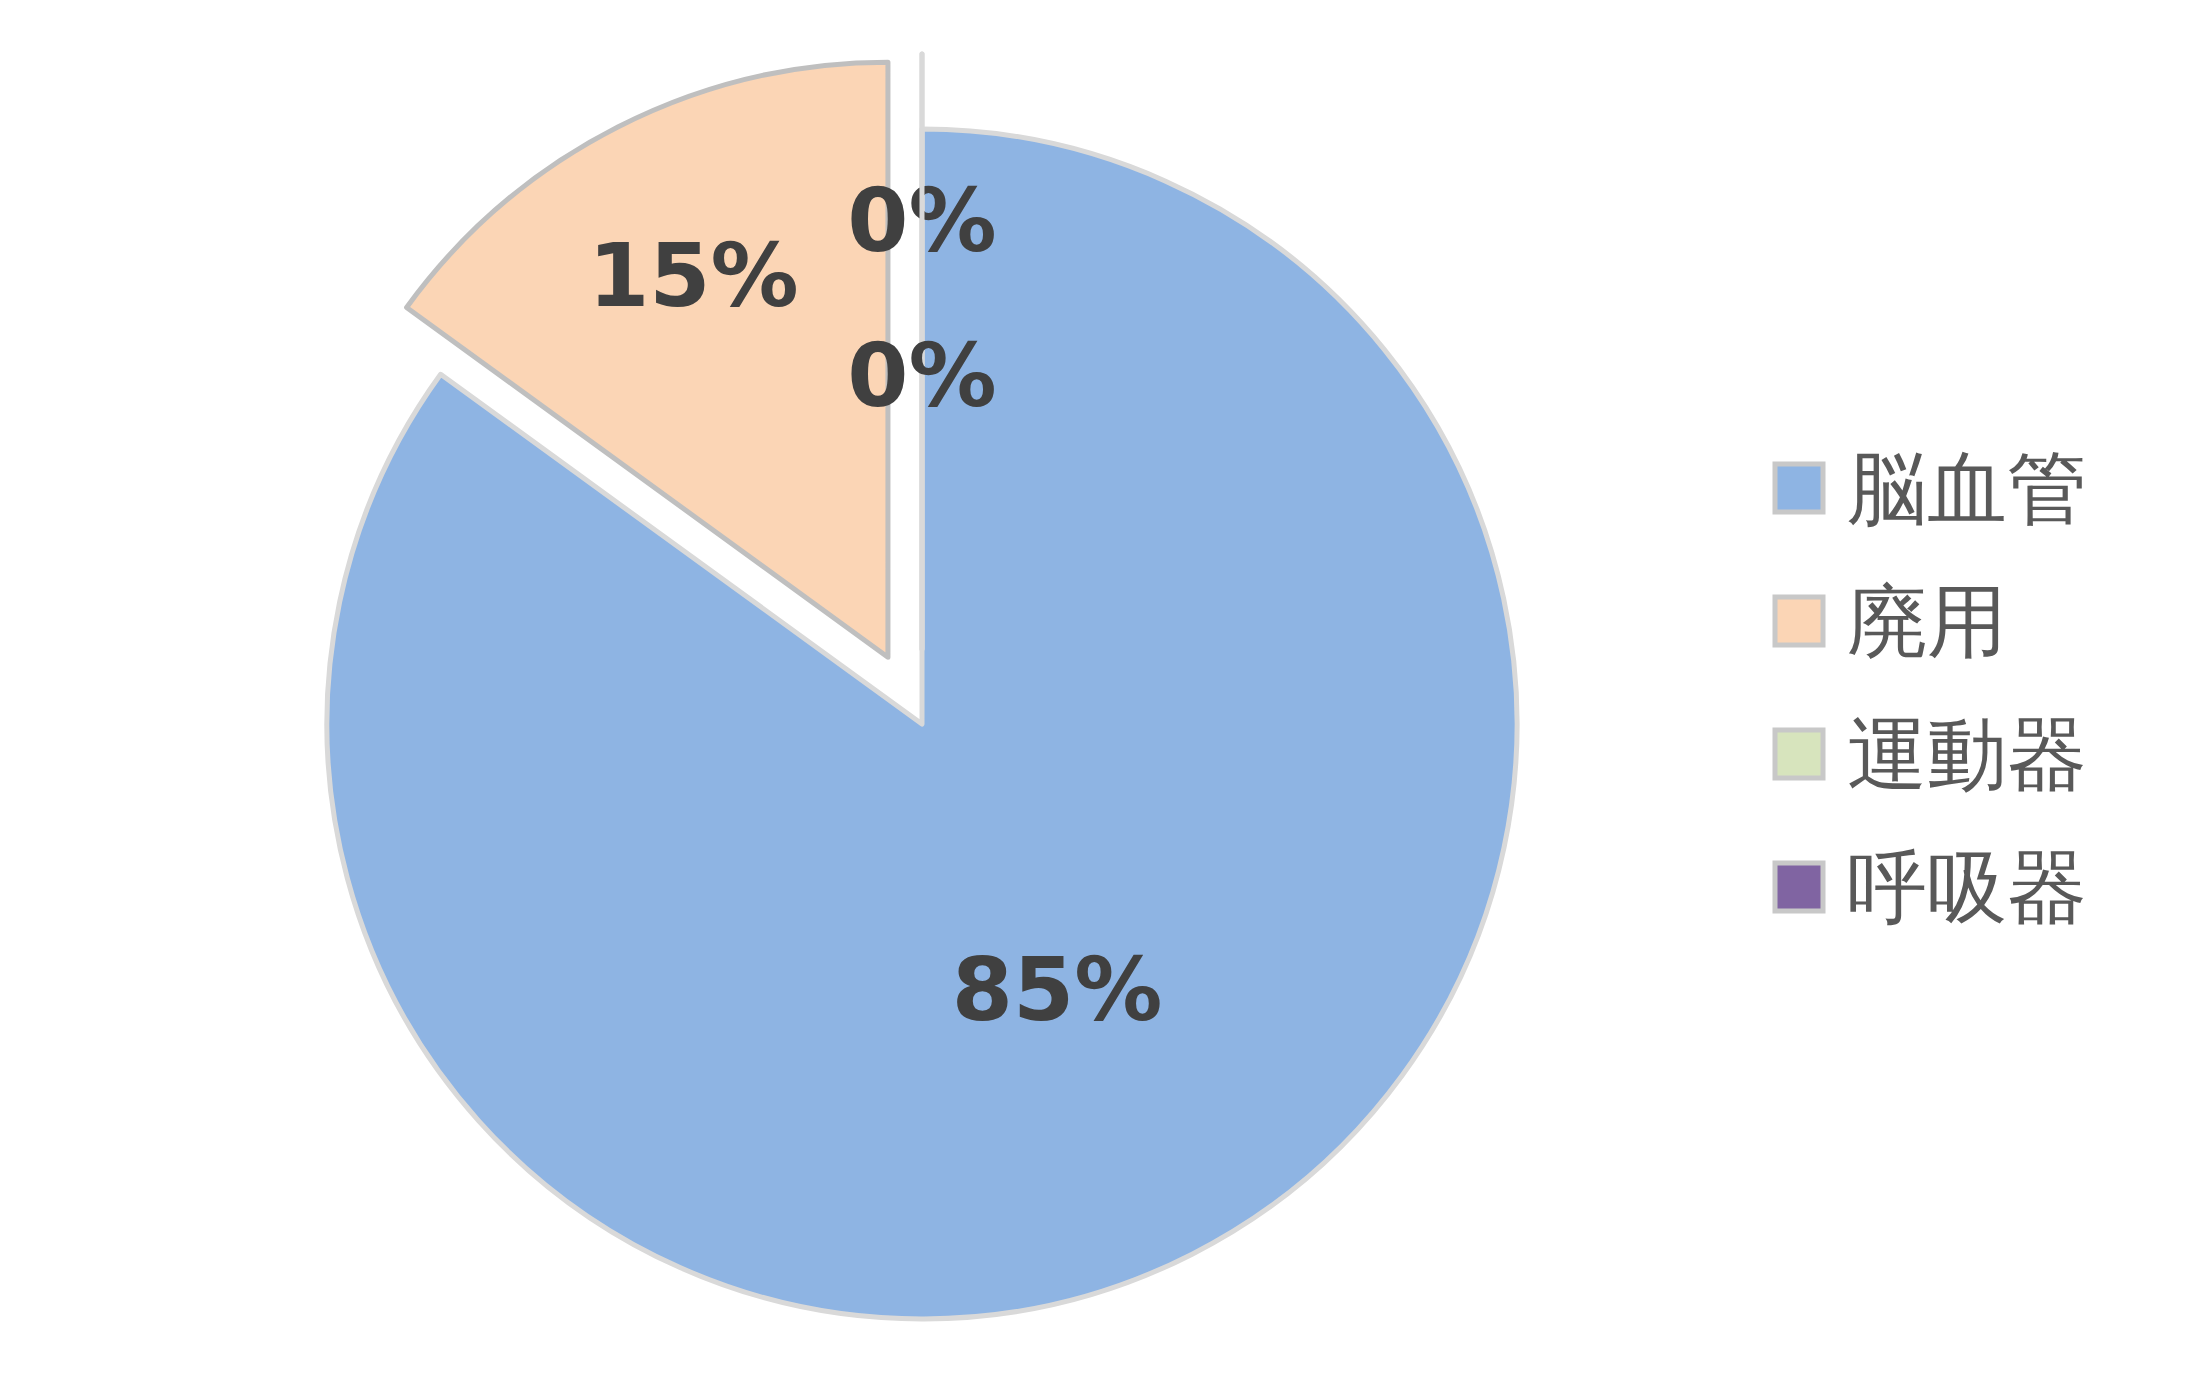  Describe the element at coordinates (693, 275) in the screenshot. I see `data-label: 15%` at that location.